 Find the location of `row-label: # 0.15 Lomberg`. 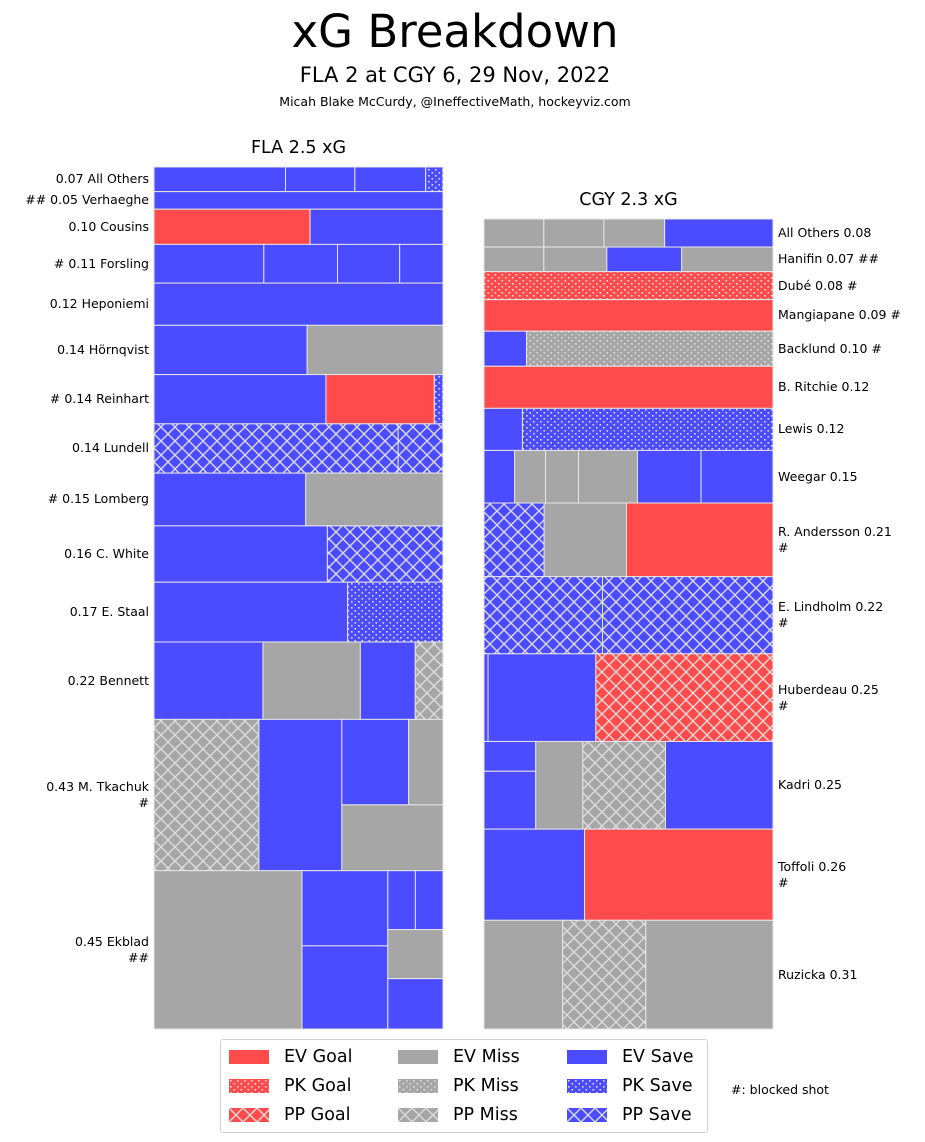

row-label: # 0.15 Lomberg is located at coordinates (98, 499).